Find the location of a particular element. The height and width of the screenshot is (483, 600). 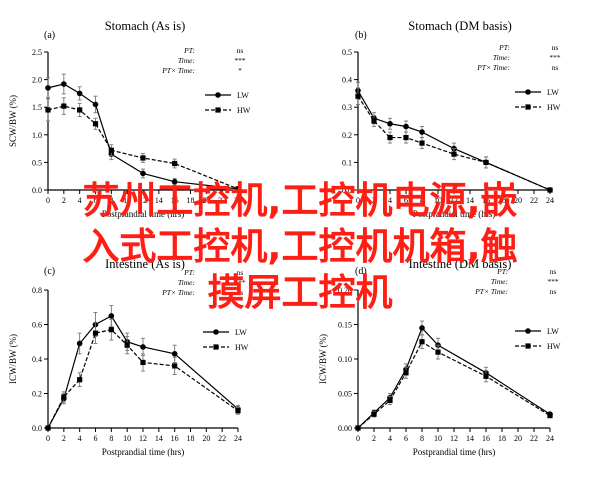

stat-value: * is located at coordinates (240, 70).